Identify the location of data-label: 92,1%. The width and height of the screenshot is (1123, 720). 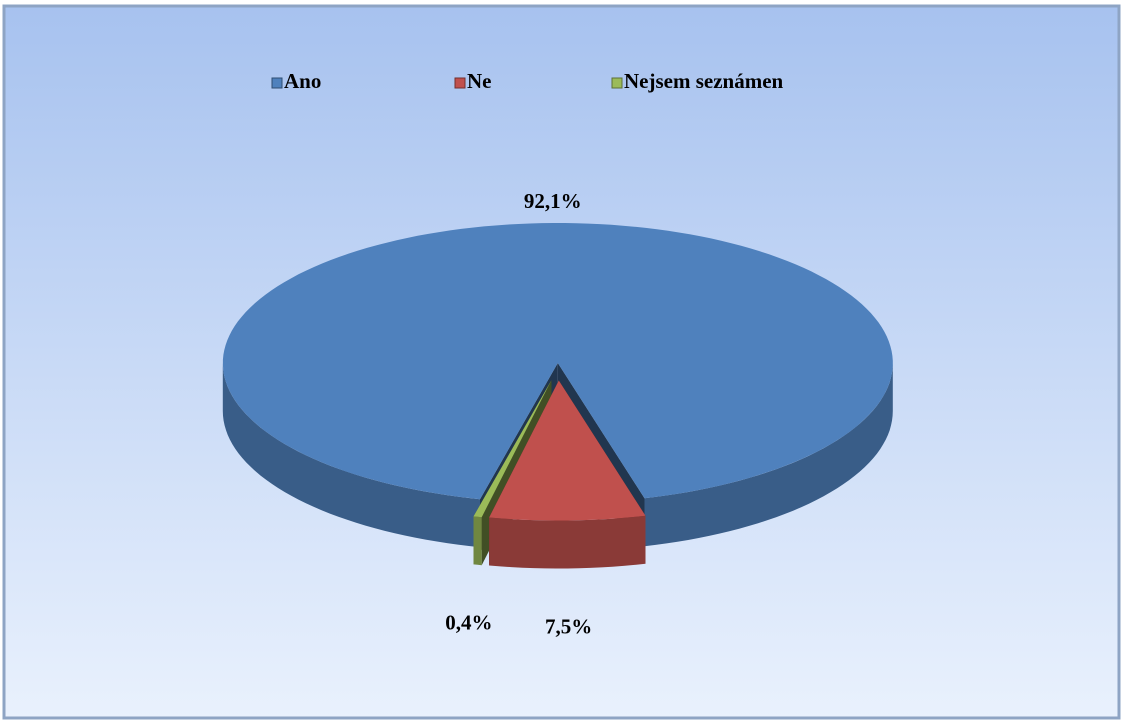
(553, 201).